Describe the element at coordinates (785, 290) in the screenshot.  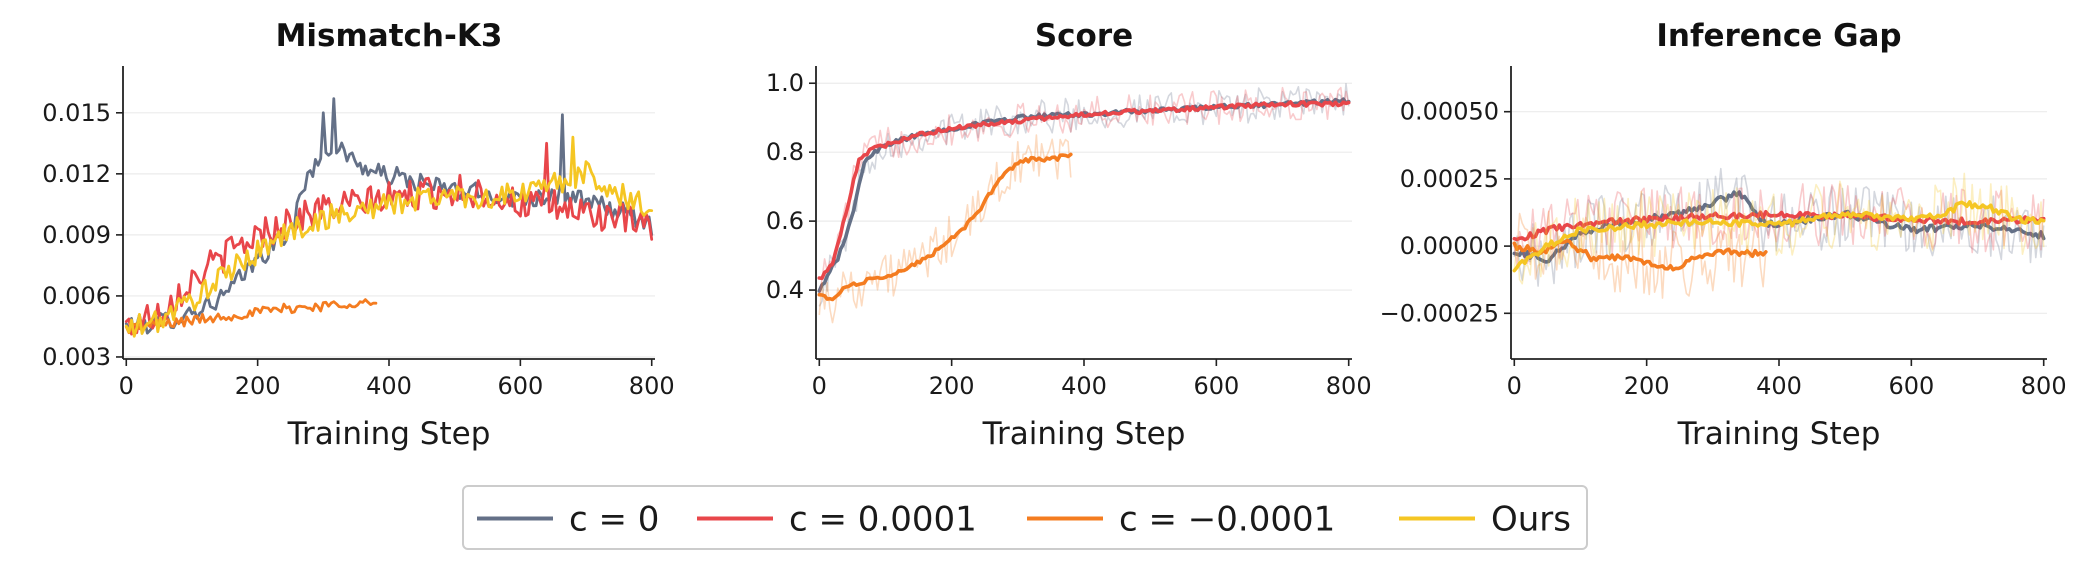
I see `y-tick-label: 0.4` at that location.